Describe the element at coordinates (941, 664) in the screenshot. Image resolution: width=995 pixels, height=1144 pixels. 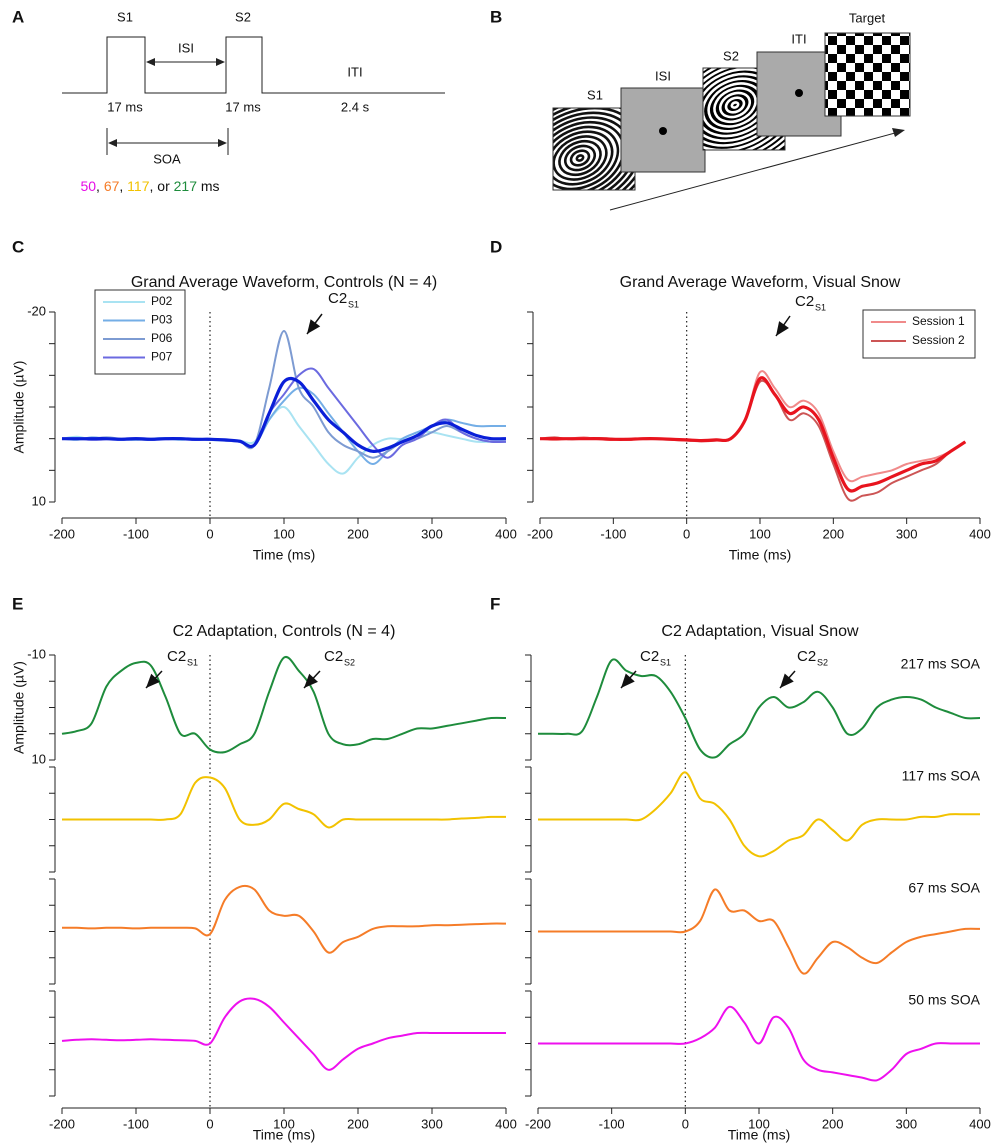
I see `series-label: 217 ms SOA` at that location.